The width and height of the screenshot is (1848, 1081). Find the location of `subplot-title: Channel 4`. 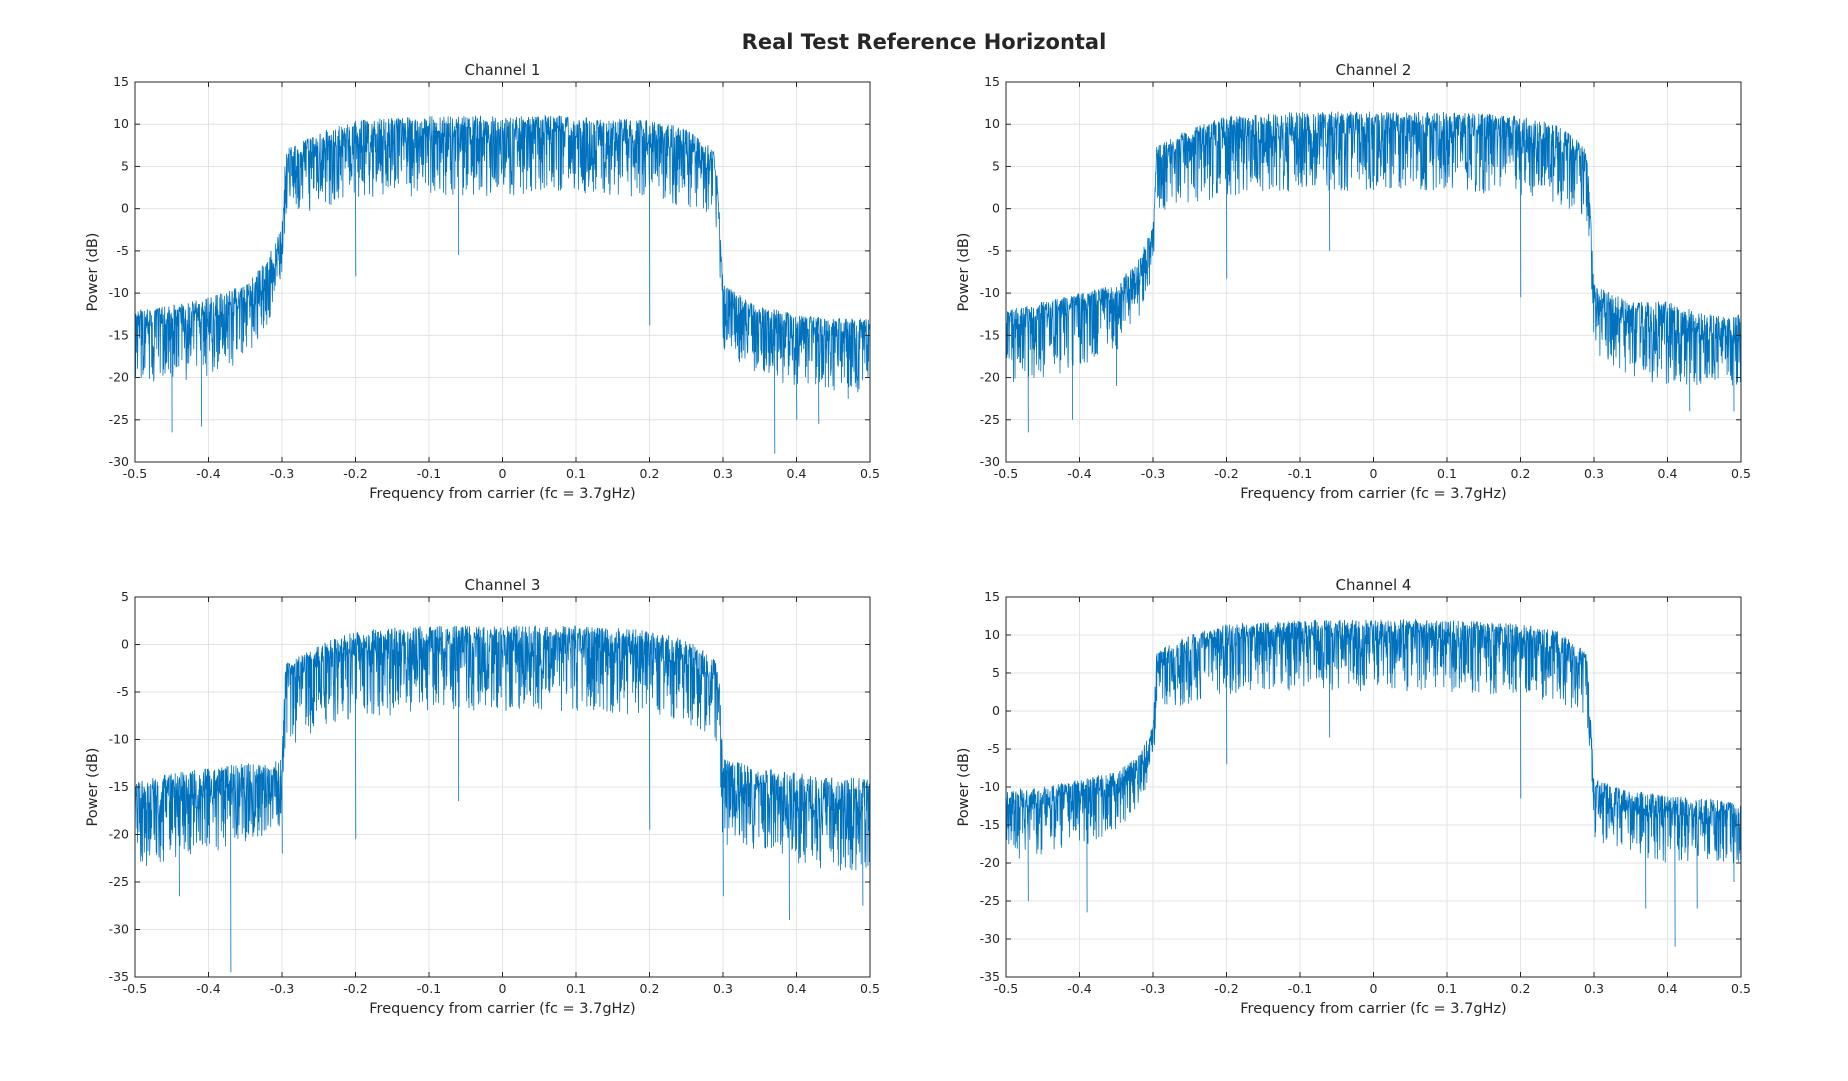

subplot-title: Channel 4 is located at coordinates (1374, 585).